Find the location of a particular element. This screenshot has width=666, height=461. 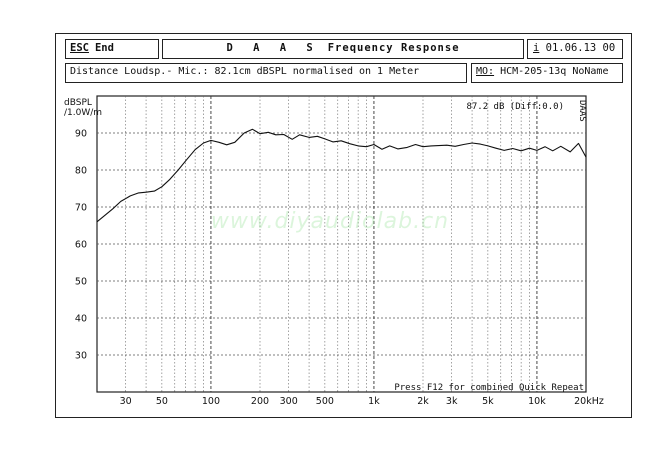

x-tick-label: 30 is located at coordinates (126, 401).